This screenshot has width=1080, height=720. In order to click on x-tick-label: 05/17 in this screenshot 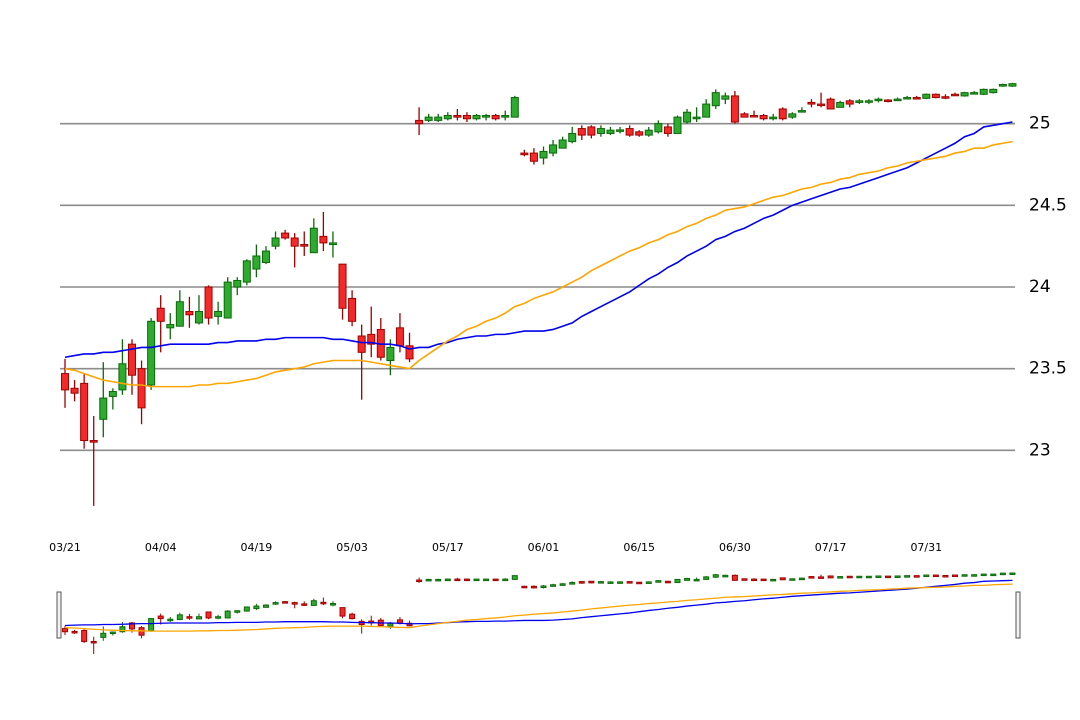, I will do `click(448, 547)`.